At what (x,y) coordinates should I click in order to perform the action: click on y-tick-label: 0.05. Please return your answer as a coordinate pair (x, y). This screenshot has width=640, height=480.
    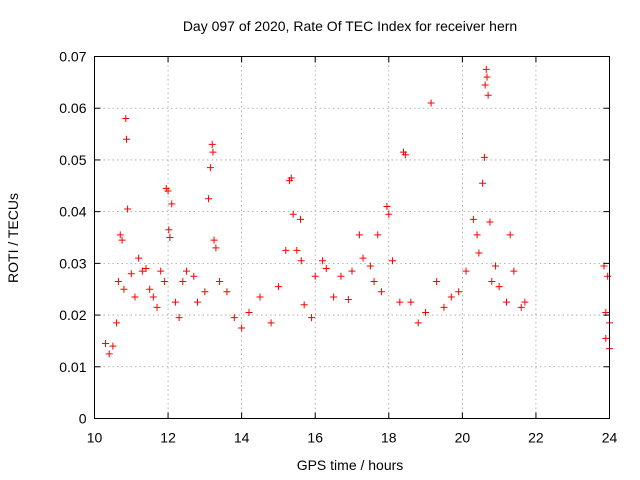
    Looking at the image, I should click on (72, 160).